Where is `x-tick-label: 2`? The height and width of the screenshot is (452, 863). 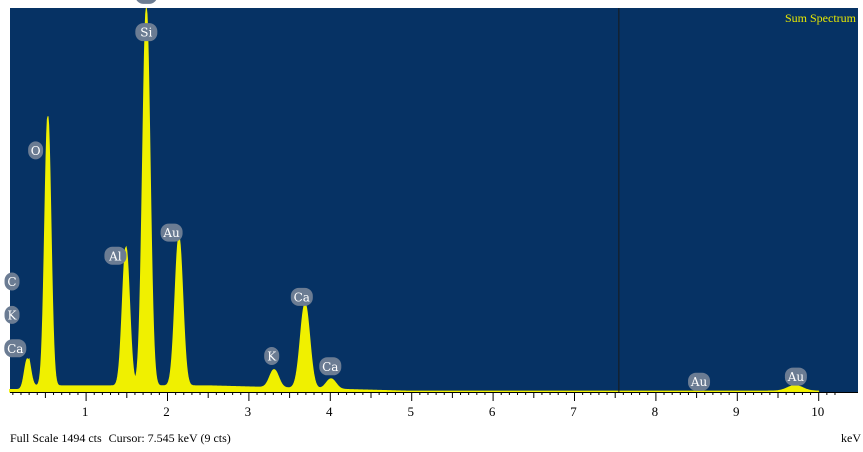
x-tick-label: 2 is located at coordinates (166, 411).